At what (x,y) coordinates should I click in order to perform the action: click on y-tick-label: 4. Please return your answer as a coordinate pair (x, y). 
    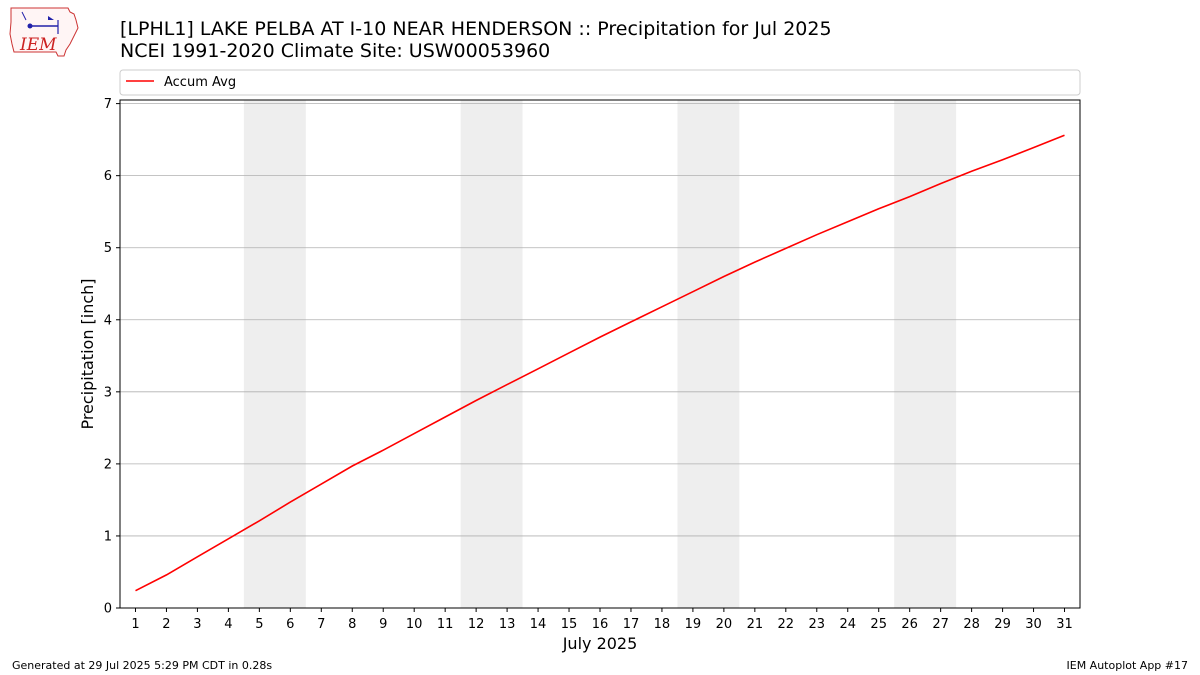
    Looking at the image, I should click on (108, 320).